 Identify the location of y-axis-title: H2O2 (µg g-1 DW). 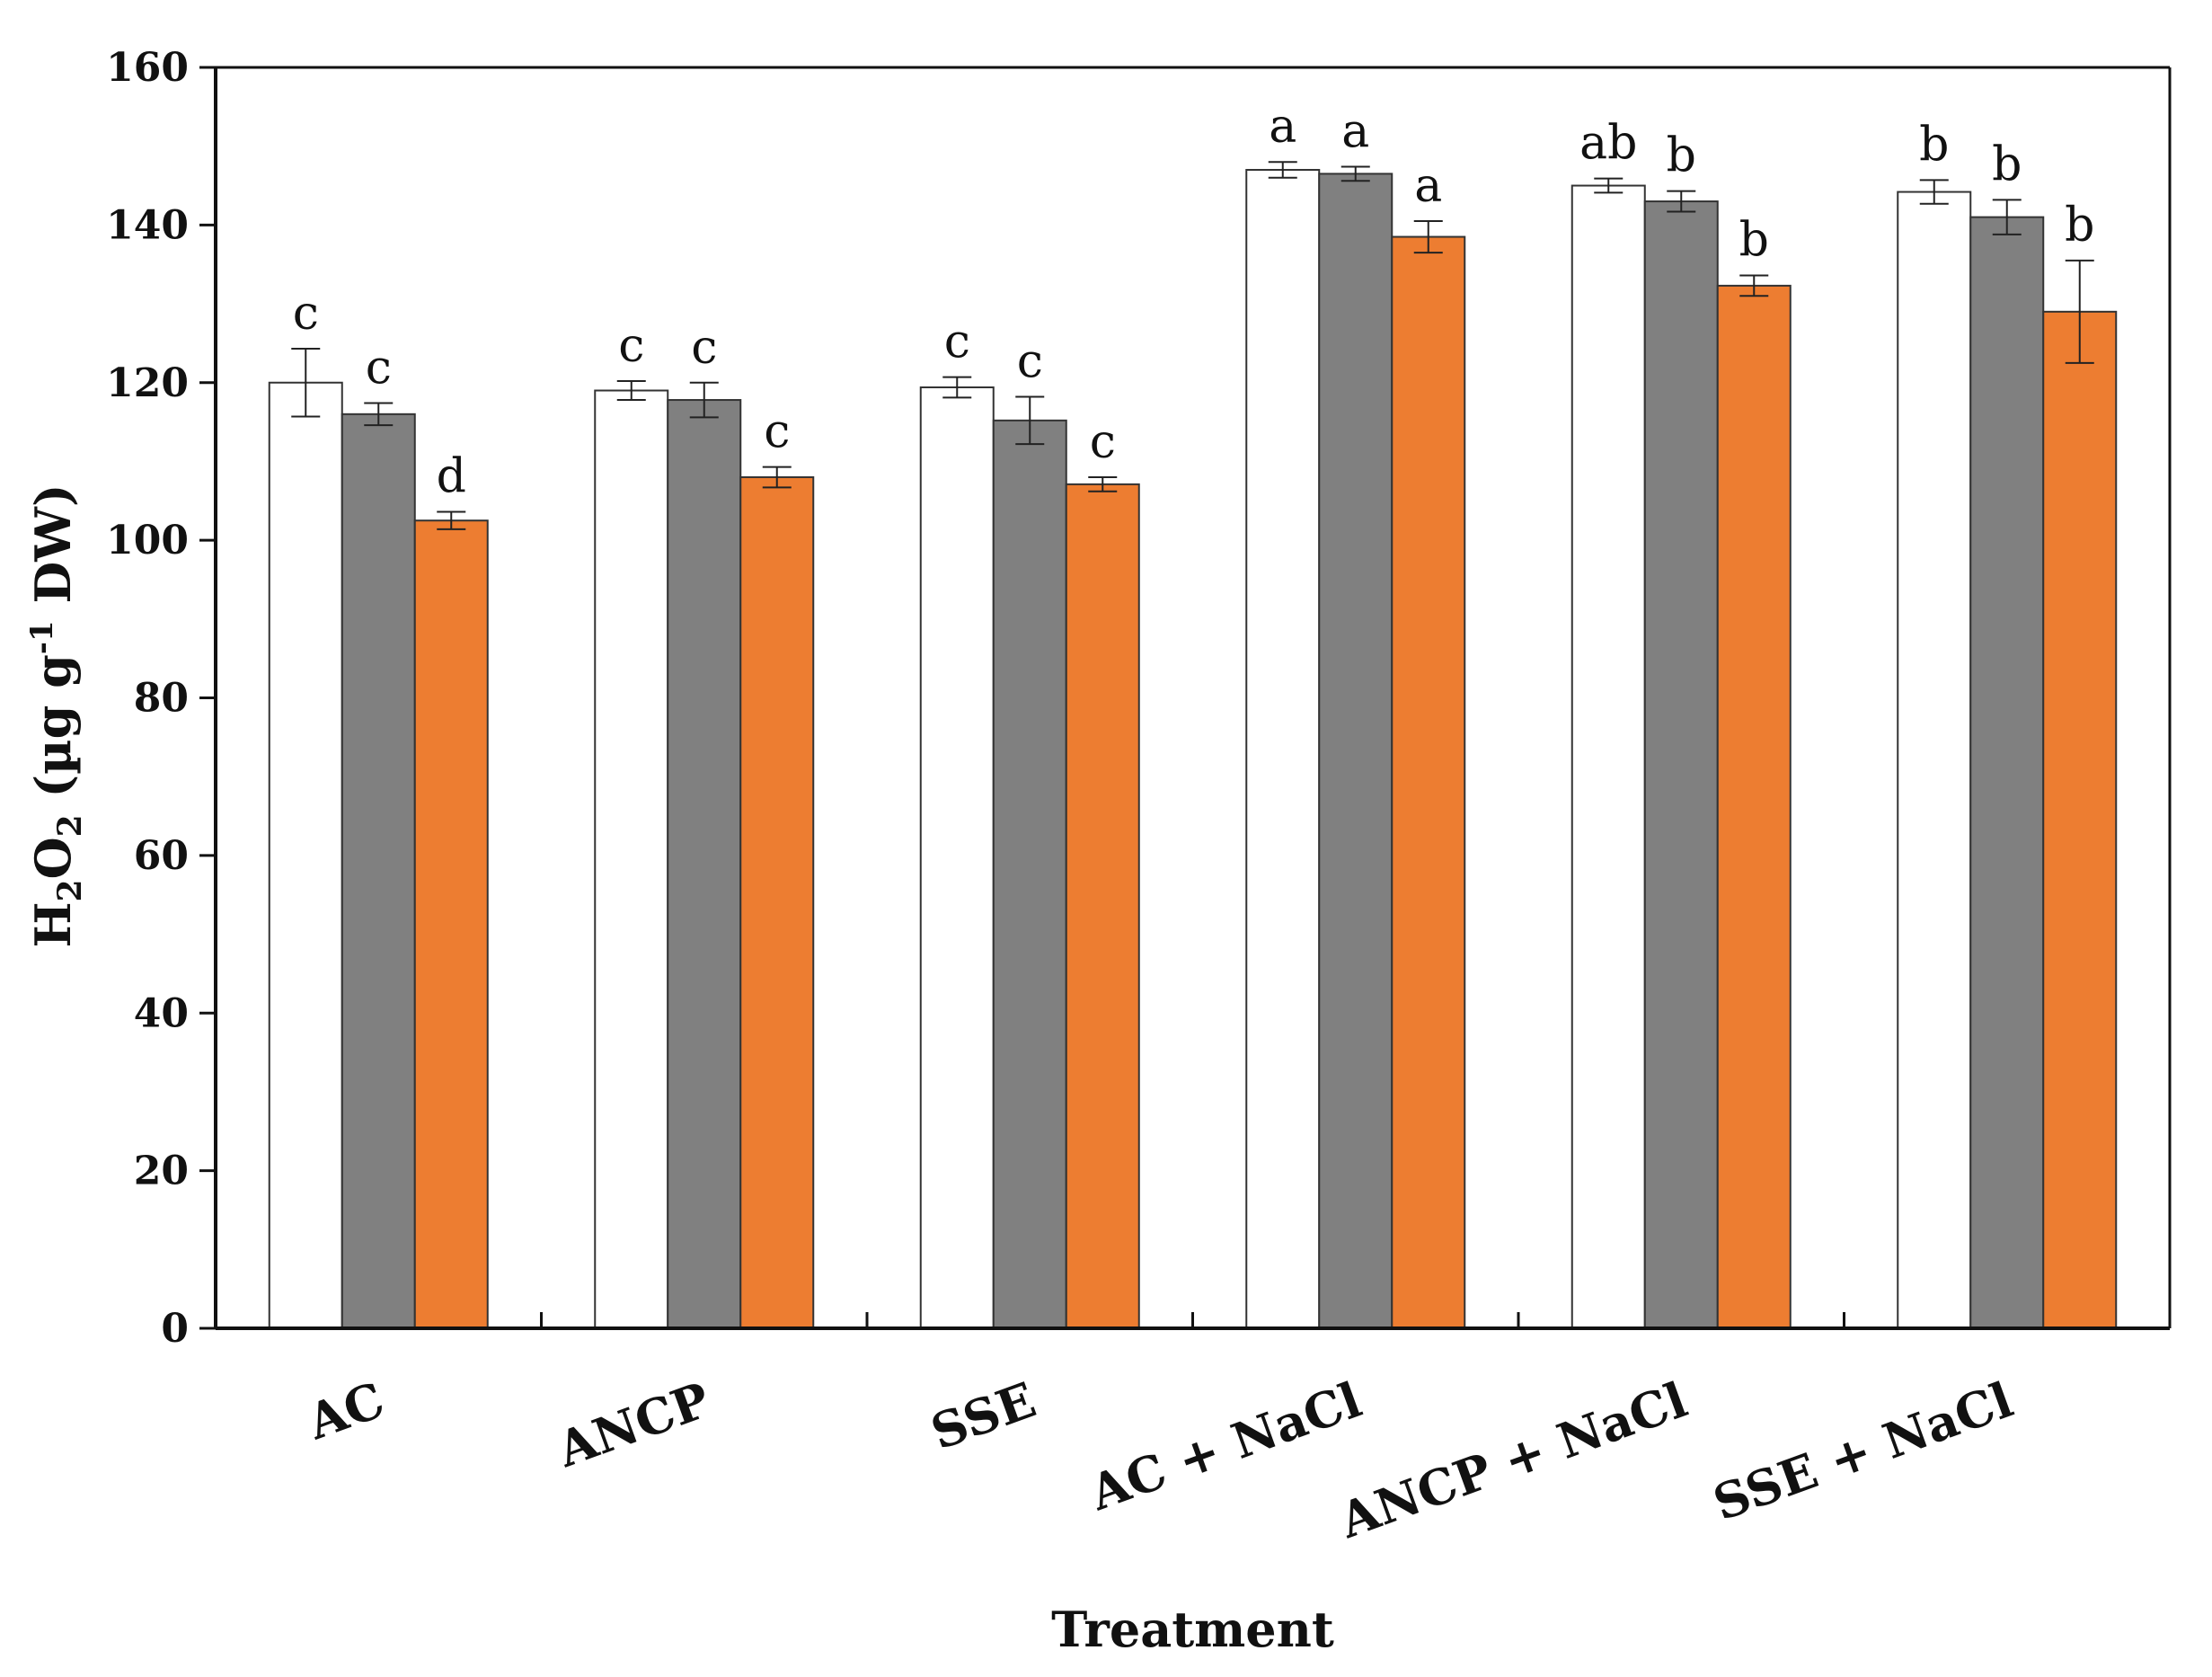
(56, 715).